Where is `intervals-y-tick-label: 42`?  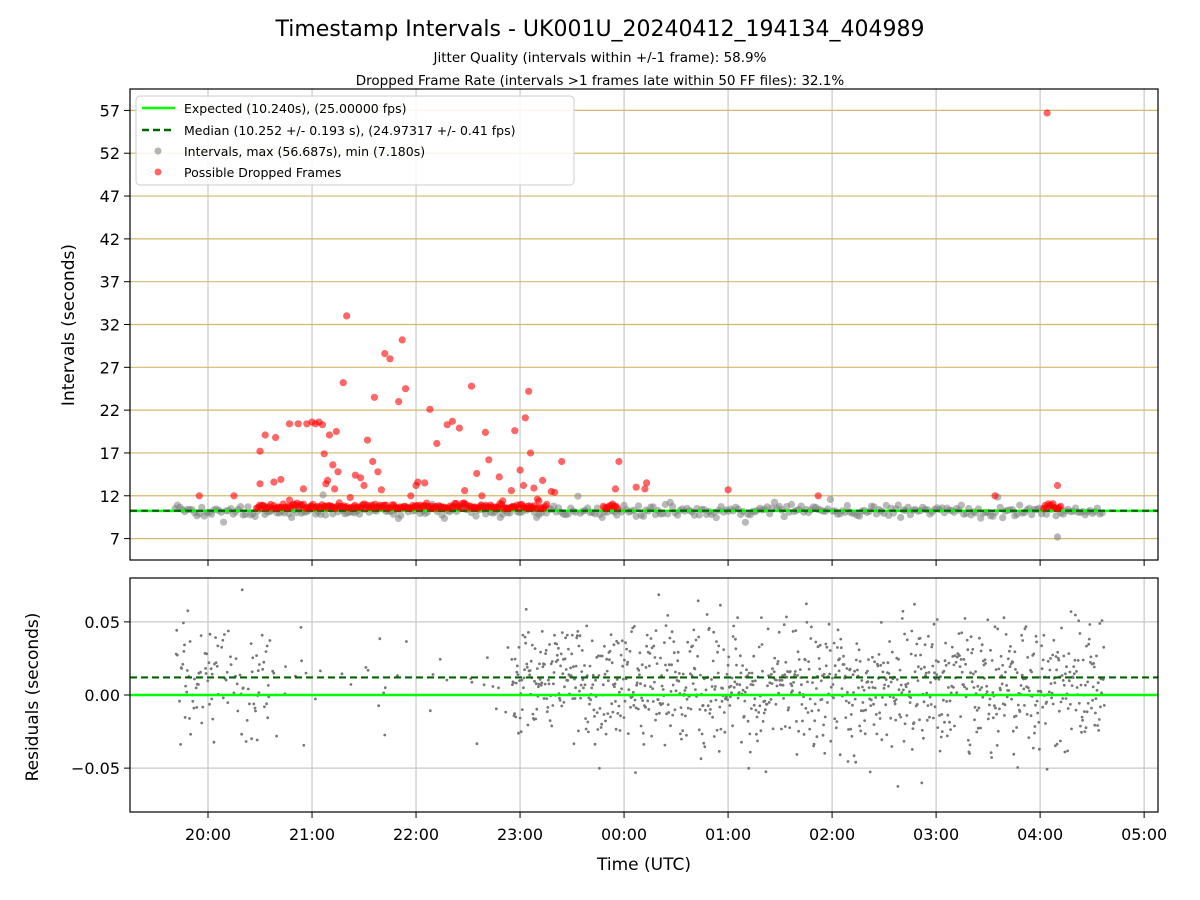 intervals-y-tick-label: 42 is located at coordinates (110, 239).